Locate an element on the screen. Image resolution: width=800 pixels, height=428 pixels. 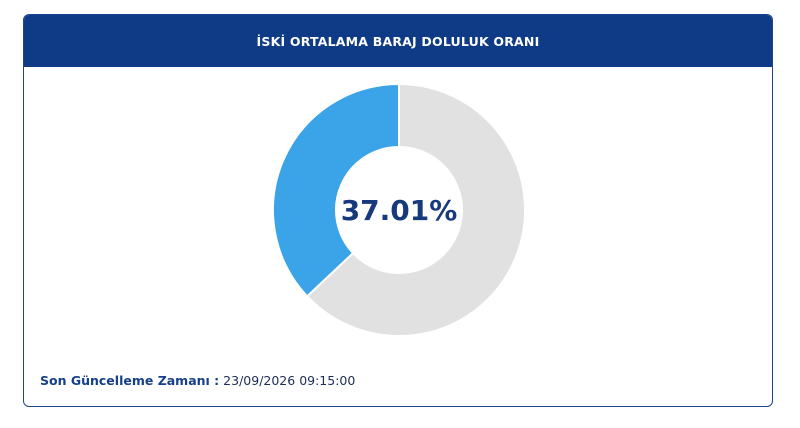
footer-label: Son Güncelleme Zamanı : is located at coordinates (130, 380).